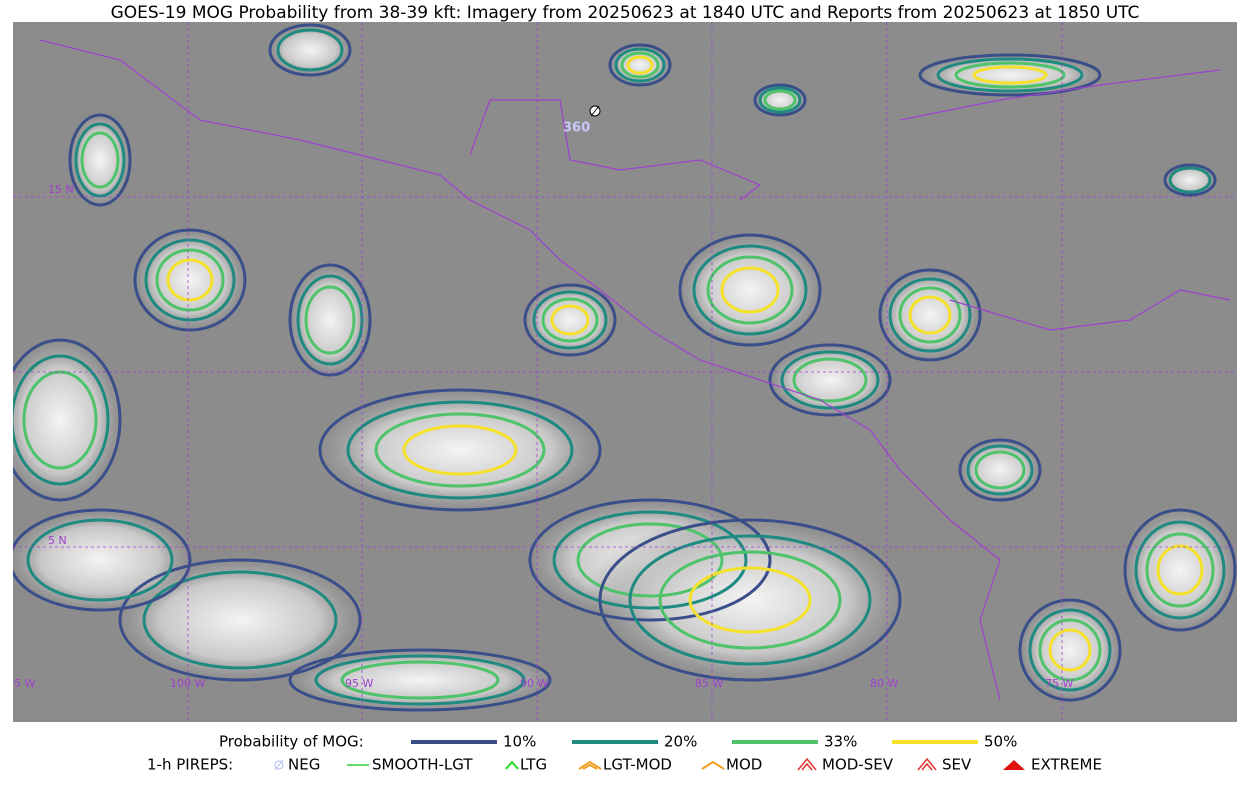  Describe the element at coordinates (840, 742) in the screenshot. I see `legend-label: 33%` at that location.